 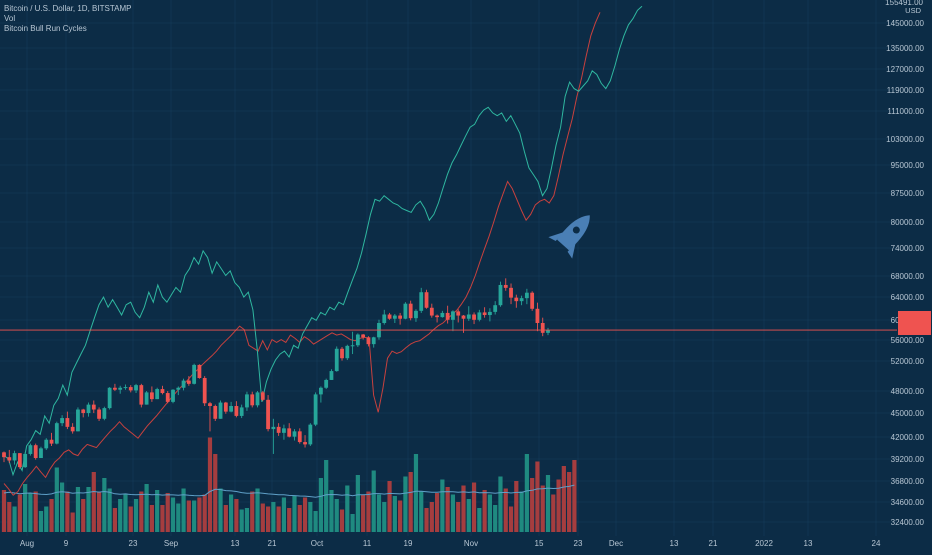 What do you see at coordinates (471, 543) in the screenshot?
I see `time-tick-label: Nov` at bounding box center [471, 543].